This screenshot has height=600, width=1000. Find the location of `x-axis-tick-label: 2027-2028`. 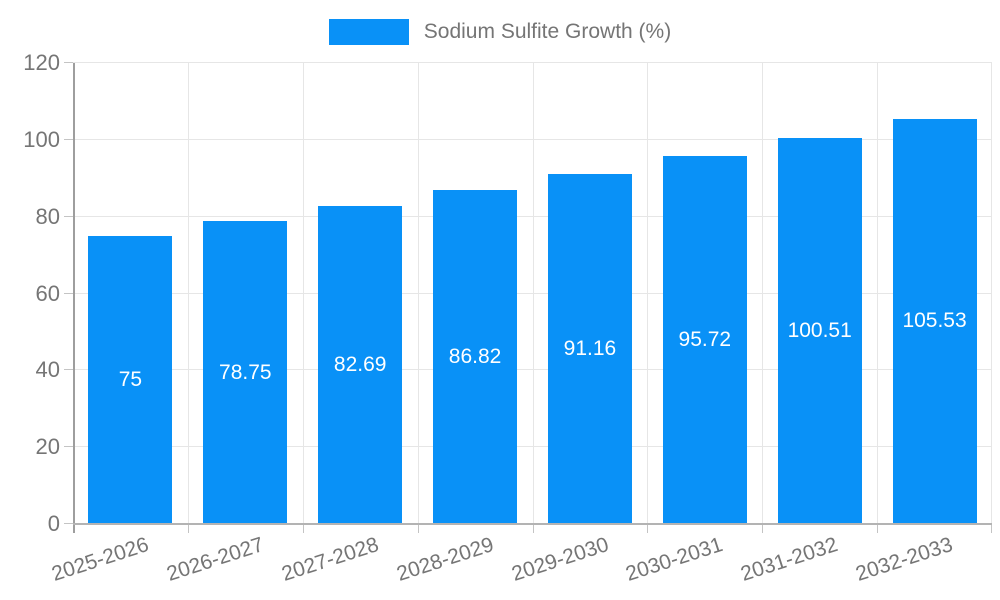

x-axis-tick-label: 2027-2028 is located at coordinates (330, 559).